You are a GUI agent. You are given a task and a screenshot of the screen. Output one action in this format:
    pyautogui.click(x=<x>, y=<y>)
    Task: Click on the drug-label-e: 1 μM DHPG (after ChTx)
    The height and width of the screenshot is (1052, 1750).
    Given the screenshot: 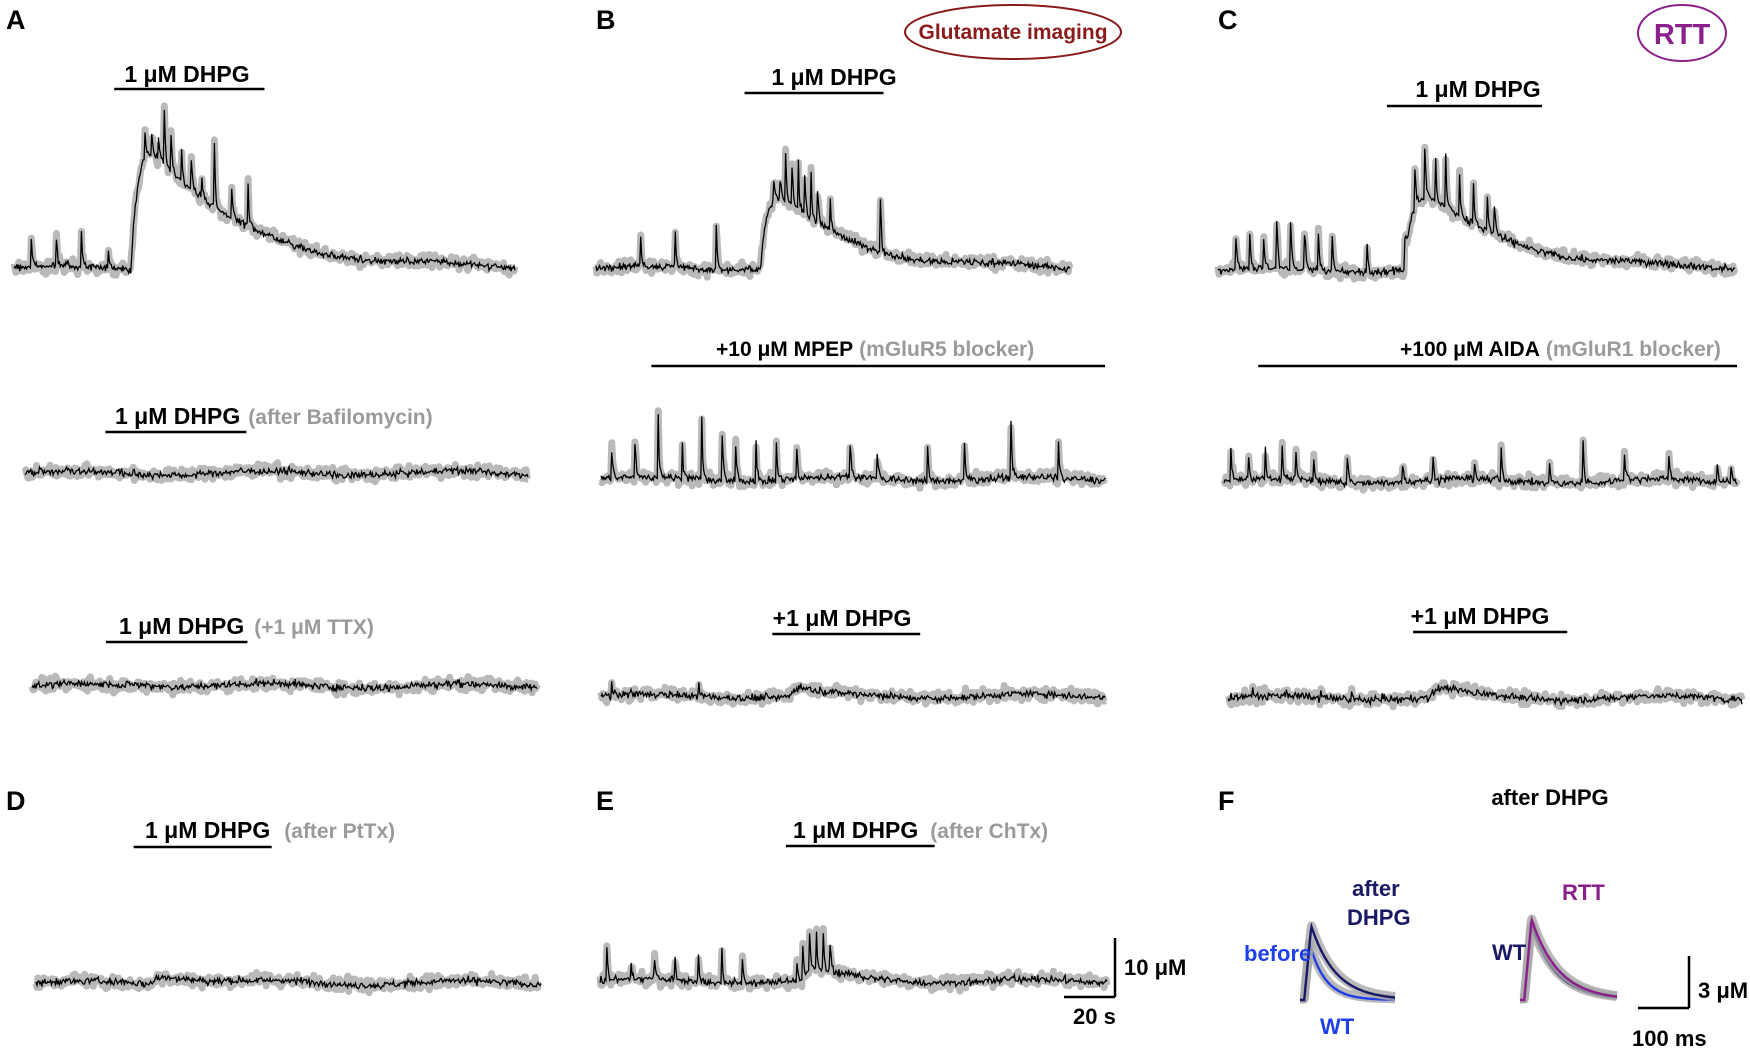 What is the action you would take?
    pyautogui.click(x=920, y=830)
    